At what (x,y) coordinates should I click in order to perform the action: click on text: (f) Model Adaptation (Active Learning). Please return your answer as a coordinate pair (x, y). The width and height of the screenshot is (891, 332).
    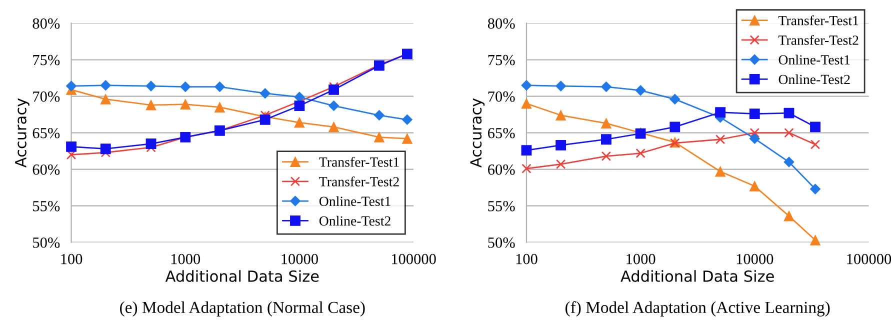
    Looking at the image, I should click on (698, 309).